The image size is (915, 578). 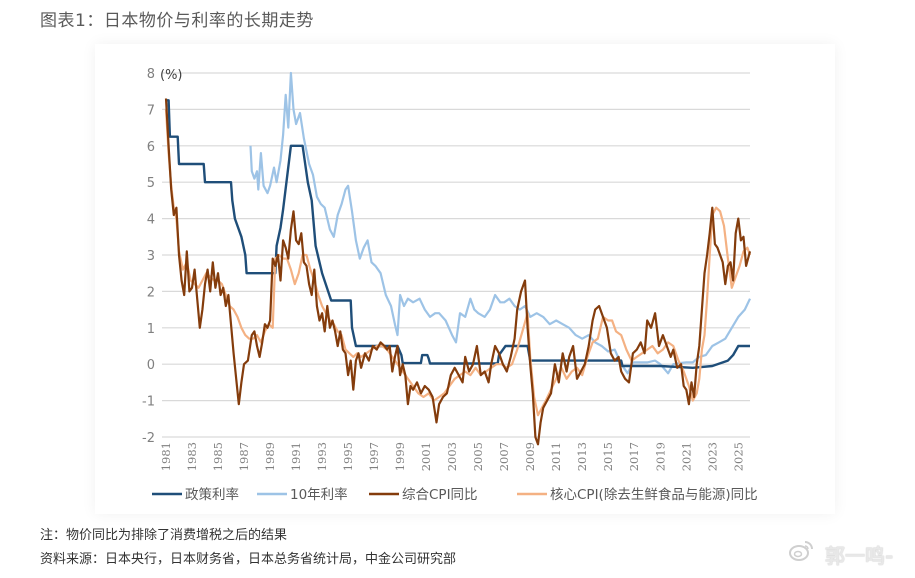 I want to click on y-tick-label: 4, so click(x=151, y=220).